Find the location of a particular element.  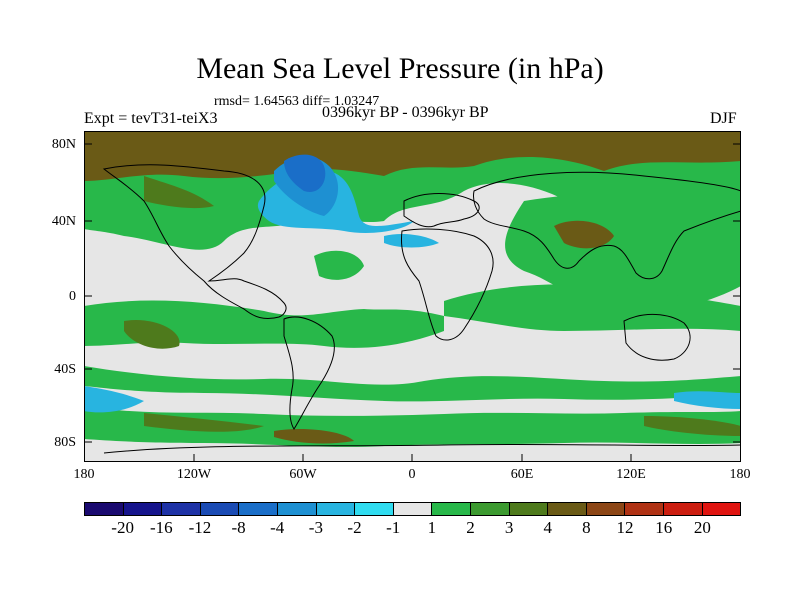

lon-label: 60W is located at coordinates (303, 474).